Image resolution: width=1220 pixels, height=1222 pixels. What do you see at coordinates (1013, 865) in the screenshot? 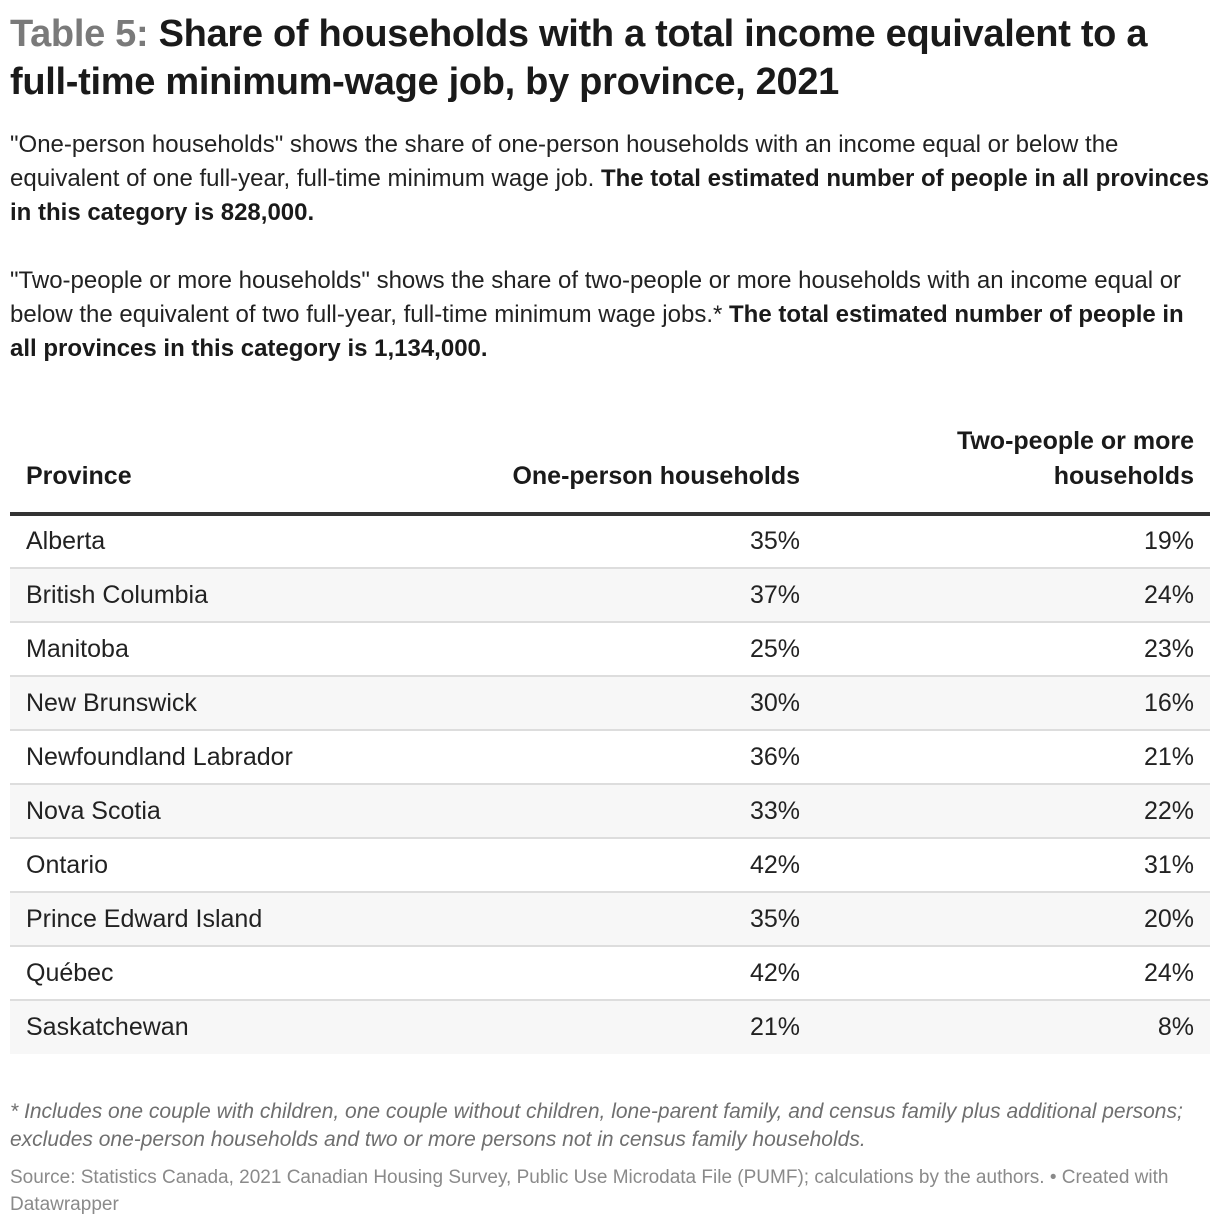
I see `two-people-cell: 31%` at bounding box center [1013, 865].